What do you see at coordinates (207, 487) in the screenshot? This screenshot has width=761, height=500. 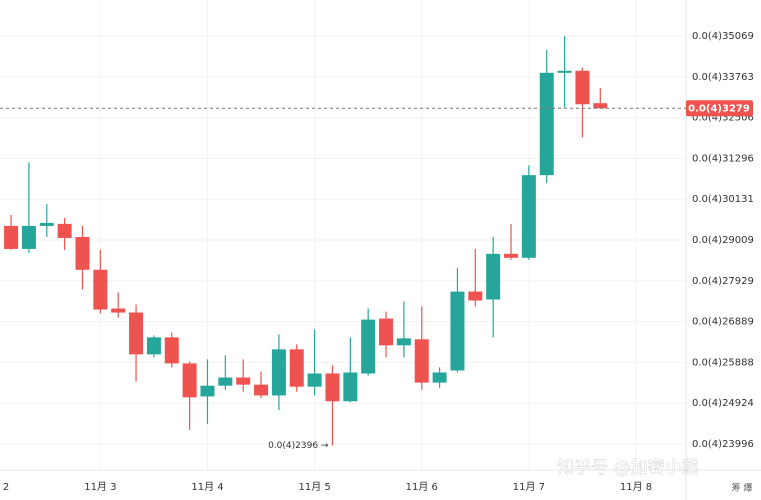 I see `x-tick-label: 11月 4` at bounding box center [207, 487].